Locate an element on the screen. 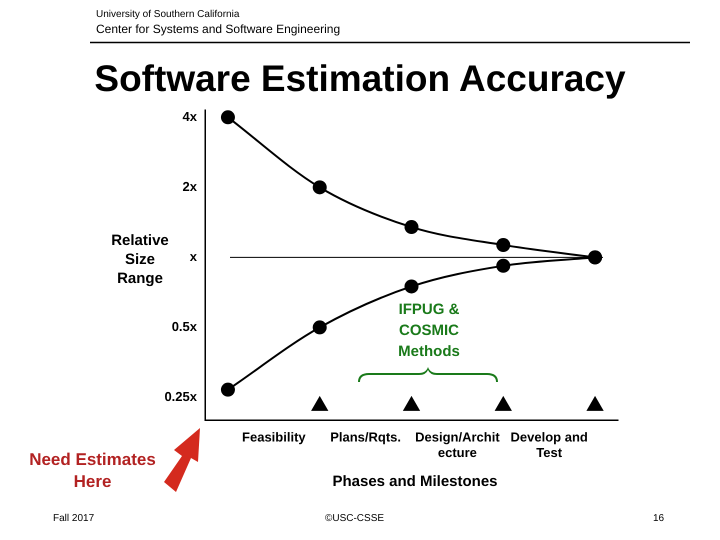  x-tick-label: Plans/Rqts. is located at coordinates (366, 436).